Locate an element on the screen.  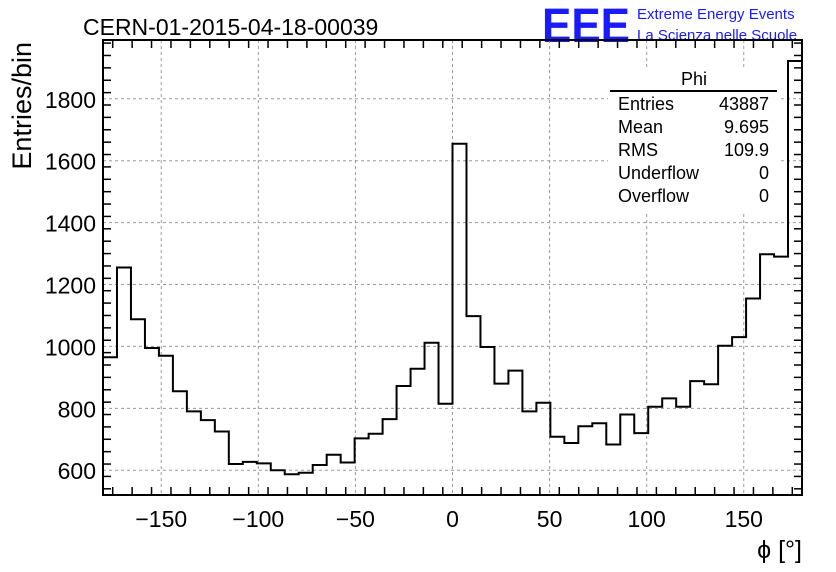
stats-value: 109.9 is located at coordinates (746, 150).